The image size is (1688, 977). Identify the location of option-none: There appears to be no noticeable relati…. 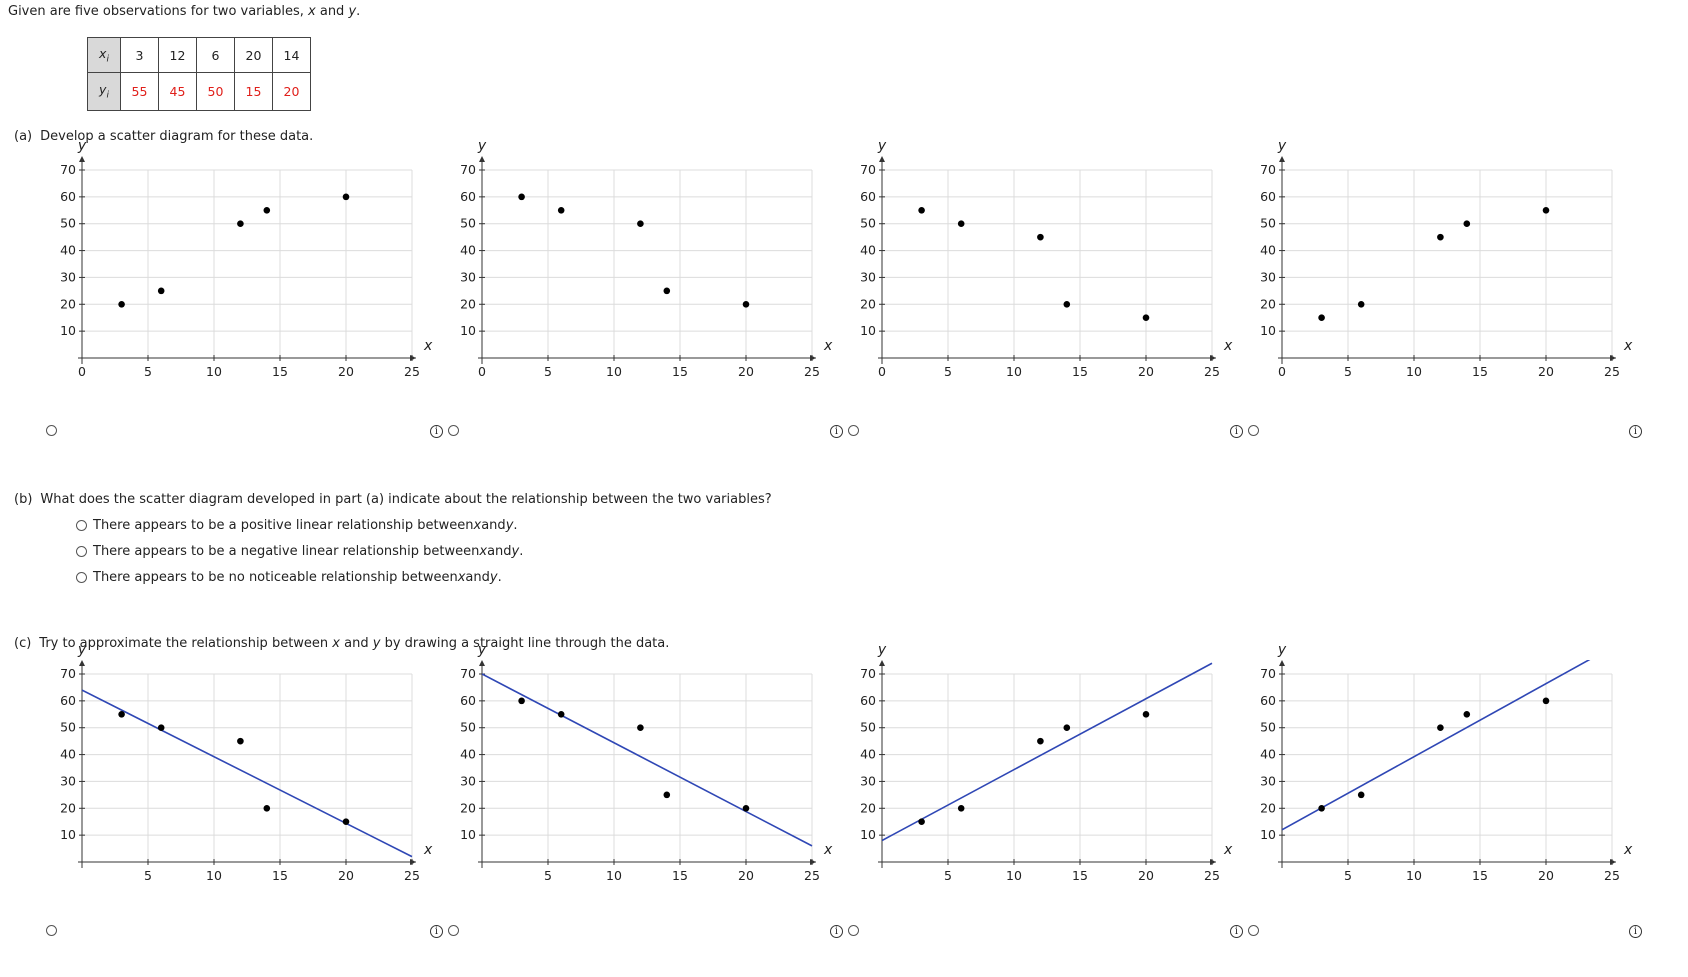
(289, 577).